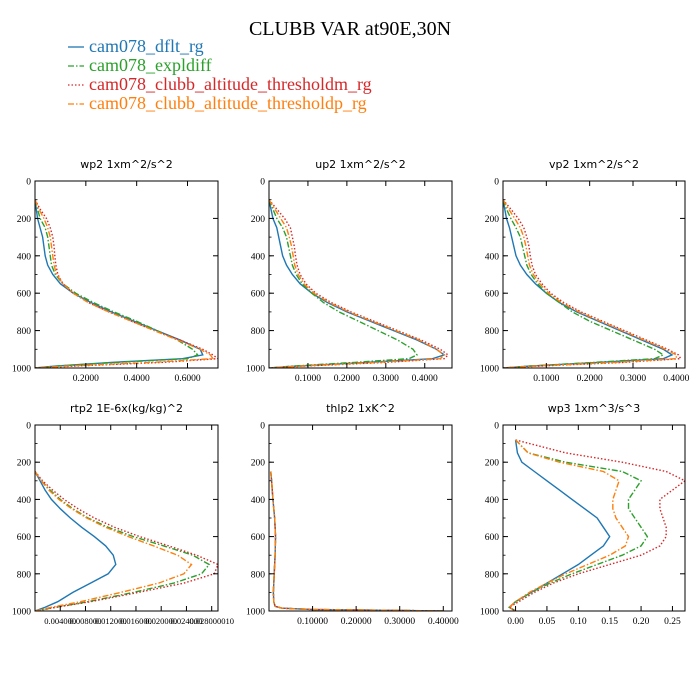 The image size is (700, 700). What do you see at coordinates (211, 621) in the screenshot?
I see `x-tick-label: 0.028000010` at bounding box center [211, 621].